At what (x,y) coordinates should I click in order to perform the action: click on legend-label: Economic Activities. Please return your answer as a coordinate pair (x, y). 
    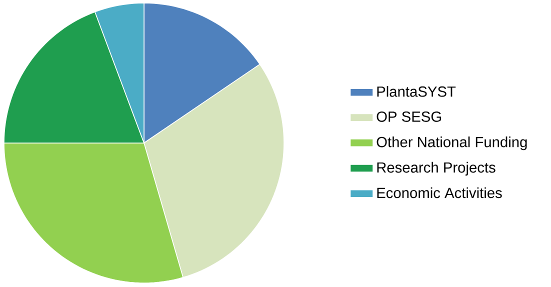
    Looking at the image, I should click on (439, 192).